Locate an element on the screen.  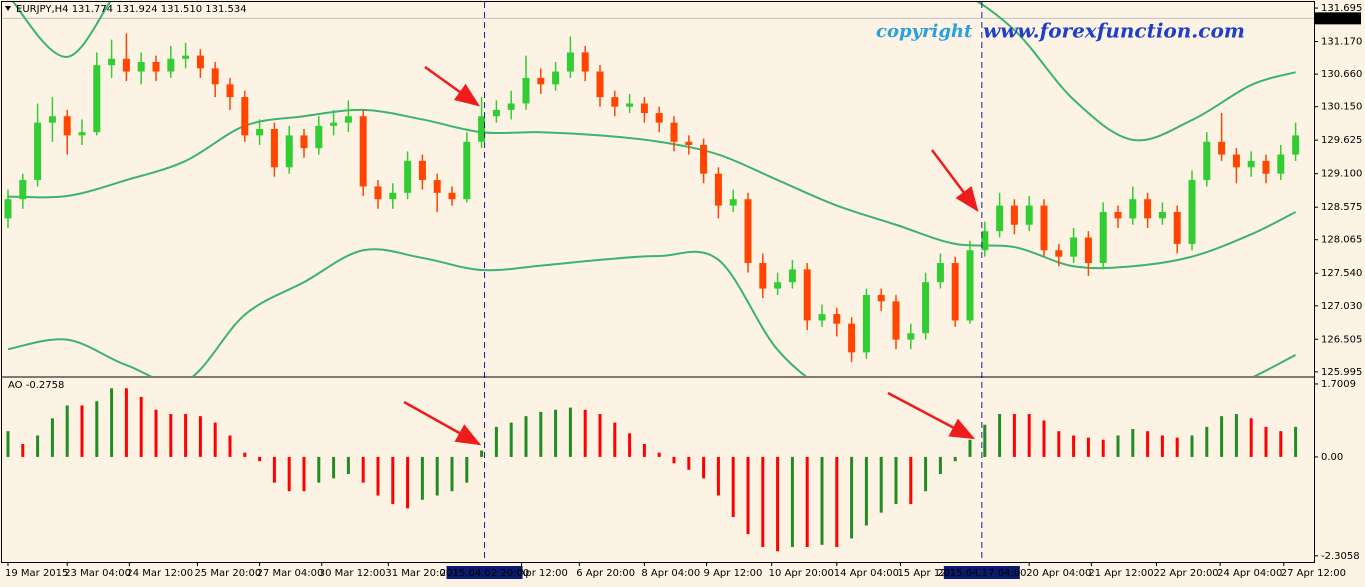
x-tick-label: 24 Mar 12:00 is located at coordinates (159, 573).